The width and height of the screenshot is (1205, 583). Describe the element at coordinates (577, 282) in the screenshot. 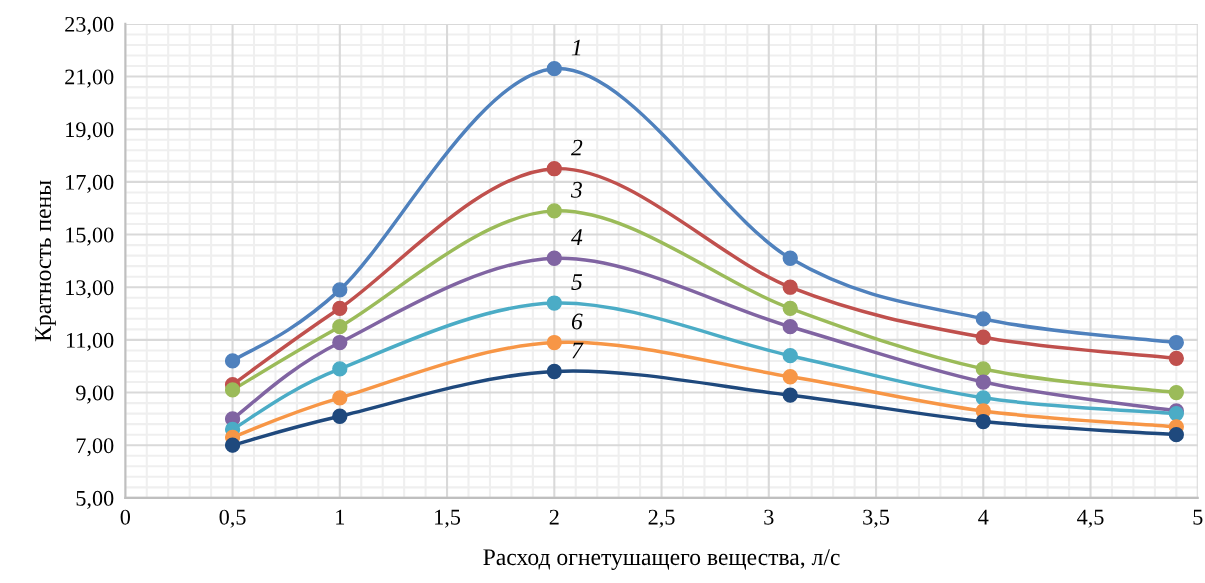

I see `annotation: 5` at that location.